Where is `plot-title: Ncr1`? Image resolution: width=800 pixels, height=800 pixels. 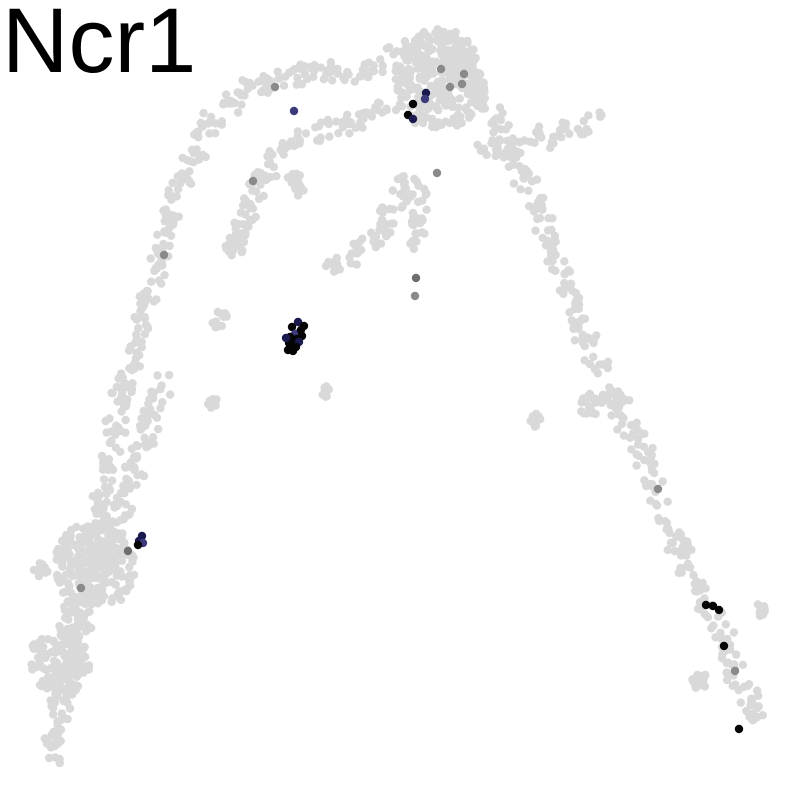 plot-title: Ncr1 is located at coordinates (99, 46).